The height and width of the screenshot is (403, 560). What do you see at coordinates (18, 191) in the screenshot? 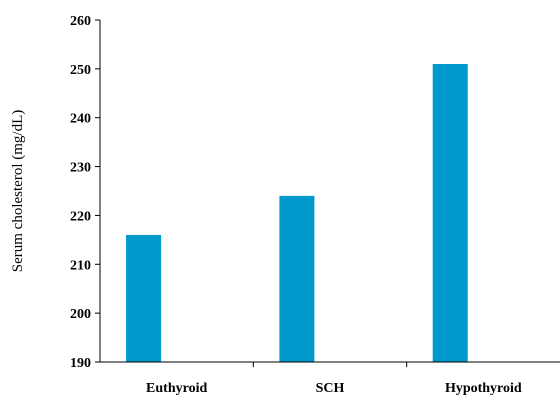
I see `y-axis-title: Serum cholesterol (mg/dL)` at bounding box center [18, 191].